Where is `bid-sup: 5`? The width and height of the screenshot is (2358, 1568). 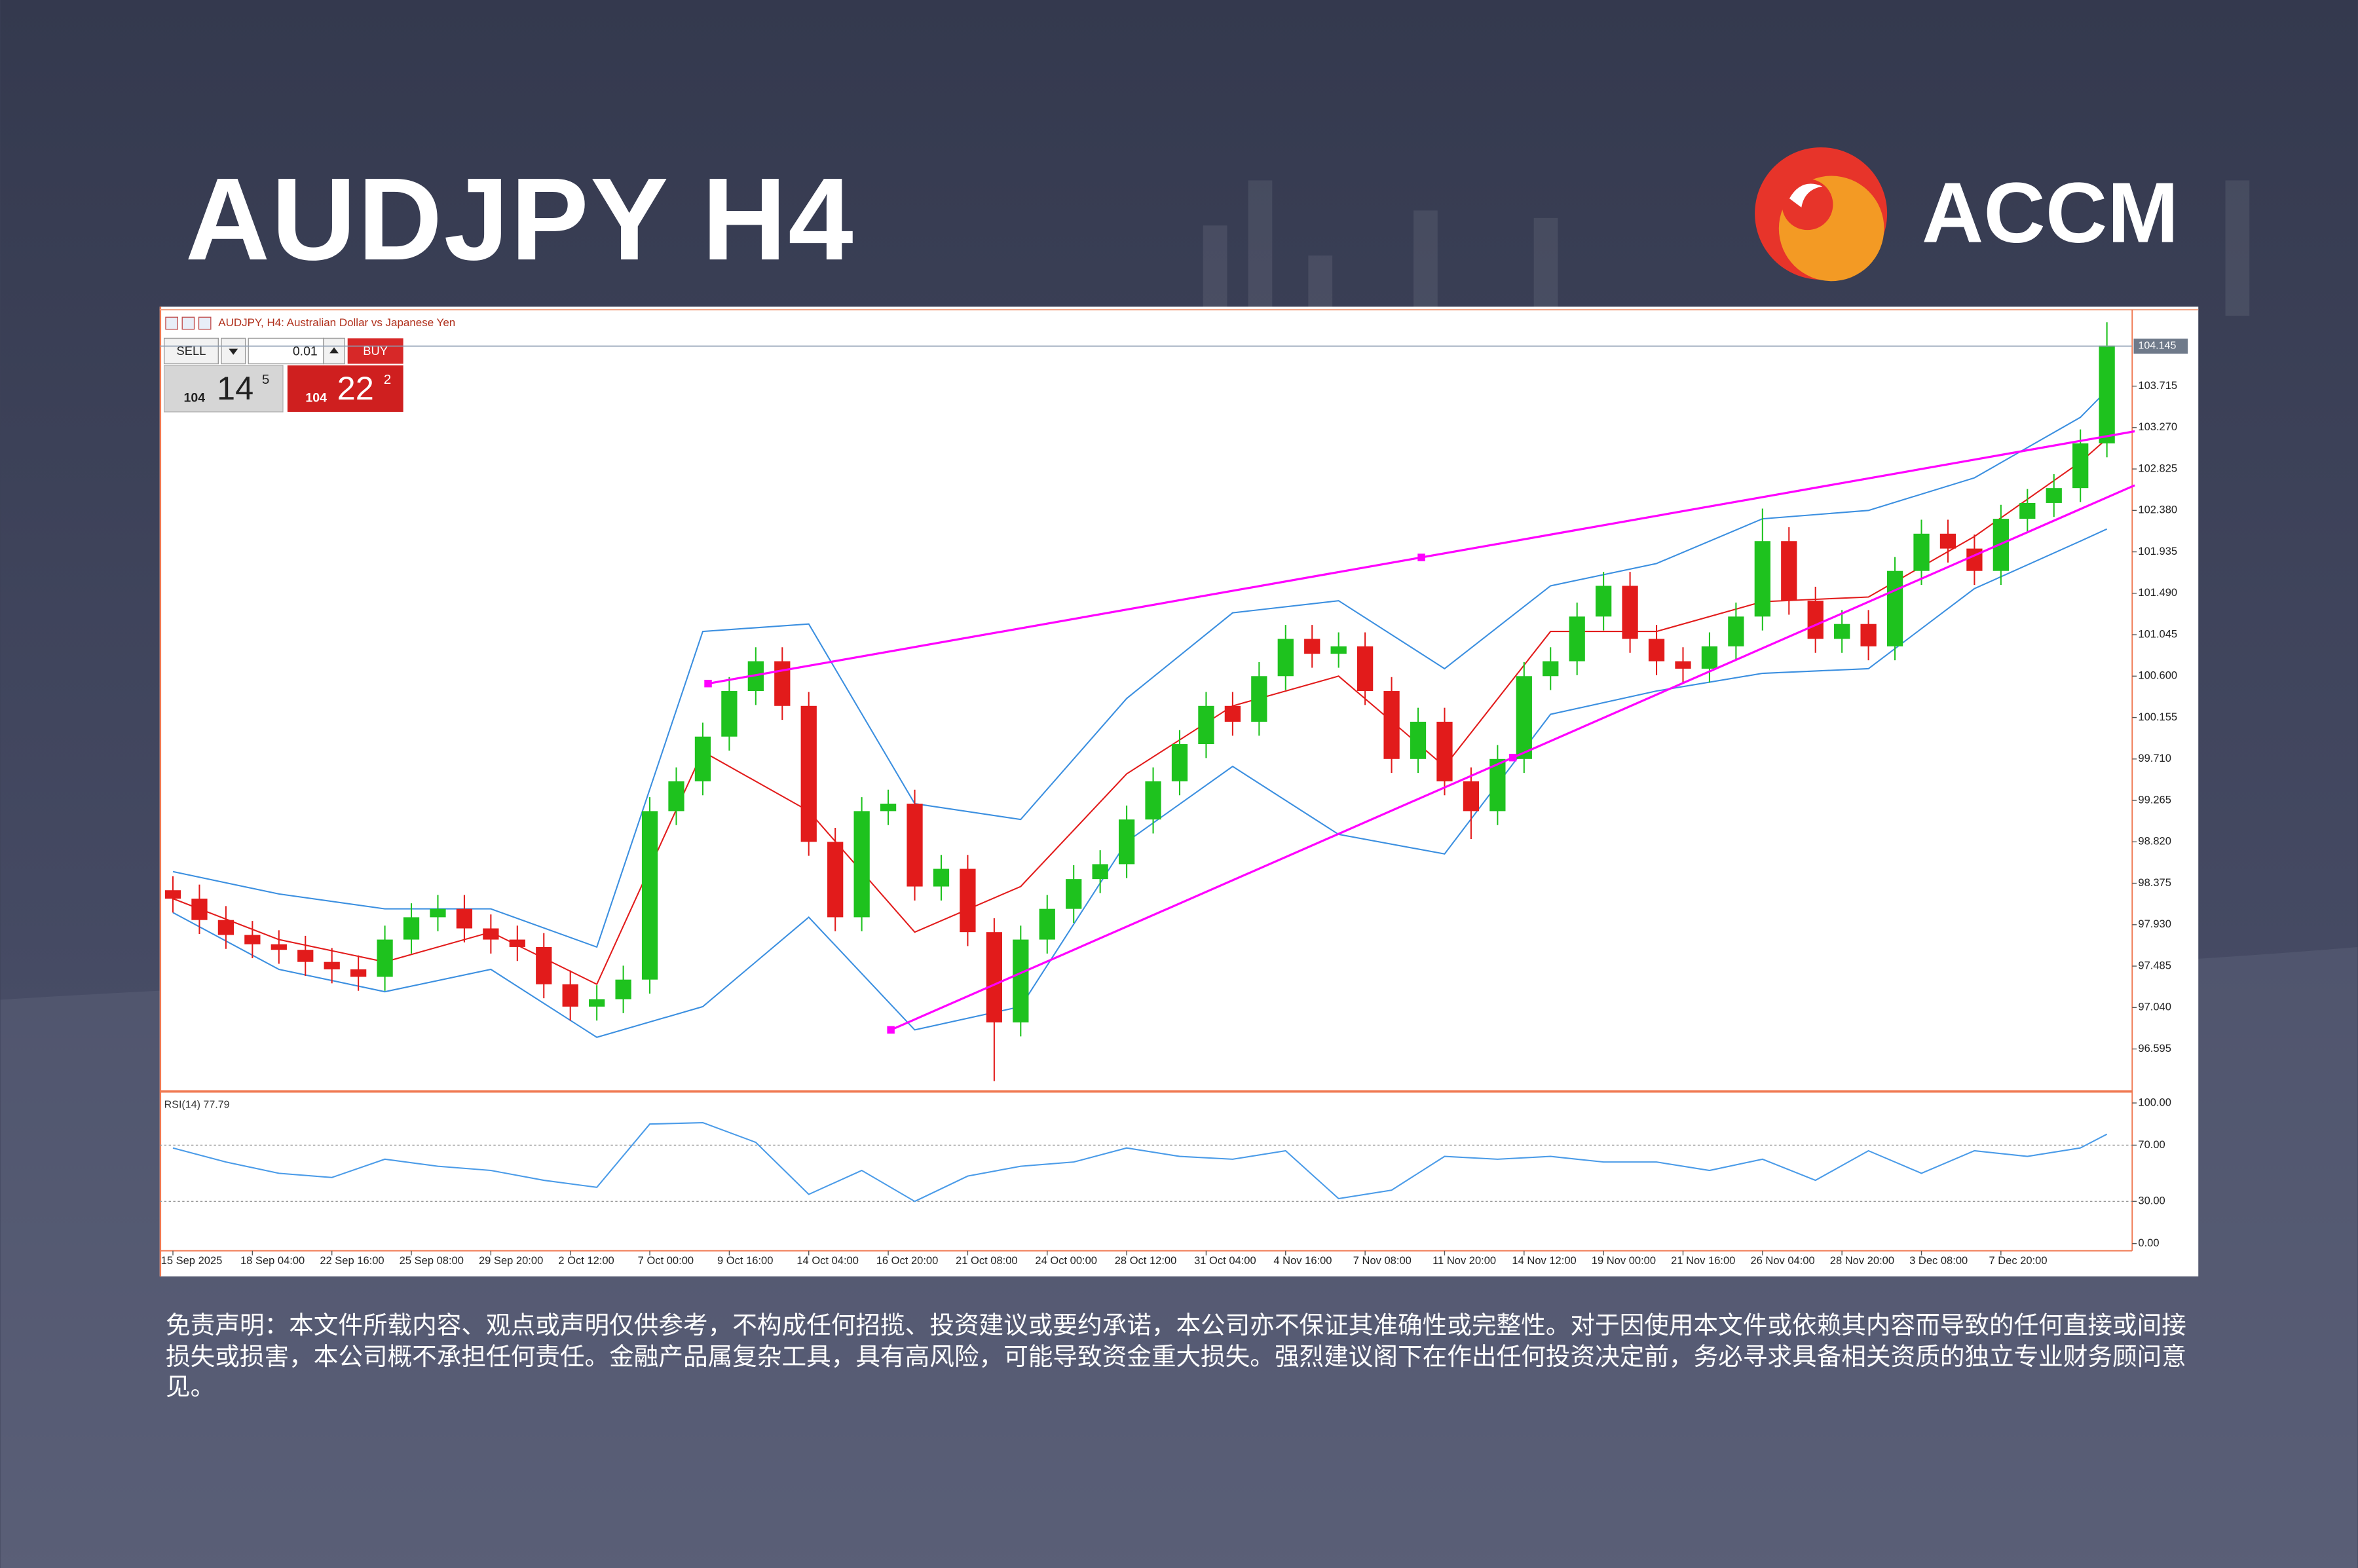
bid-sup: 5 is located at coordinates (265, 379).